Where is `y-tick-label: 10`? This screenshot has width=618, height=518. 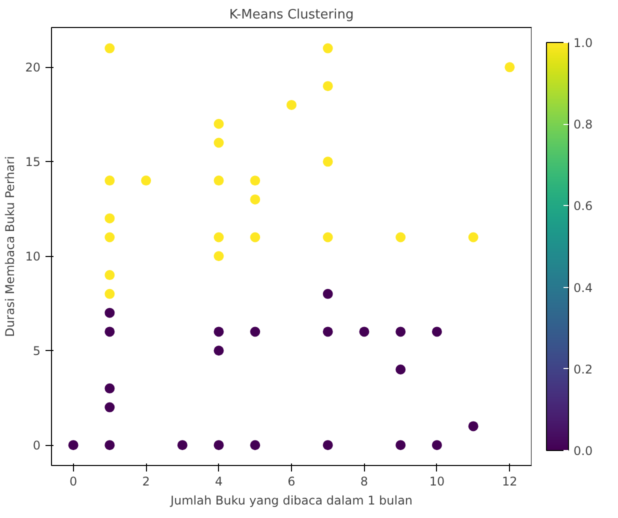
y-tick-label: 10 is located at coordinates (33, 257).